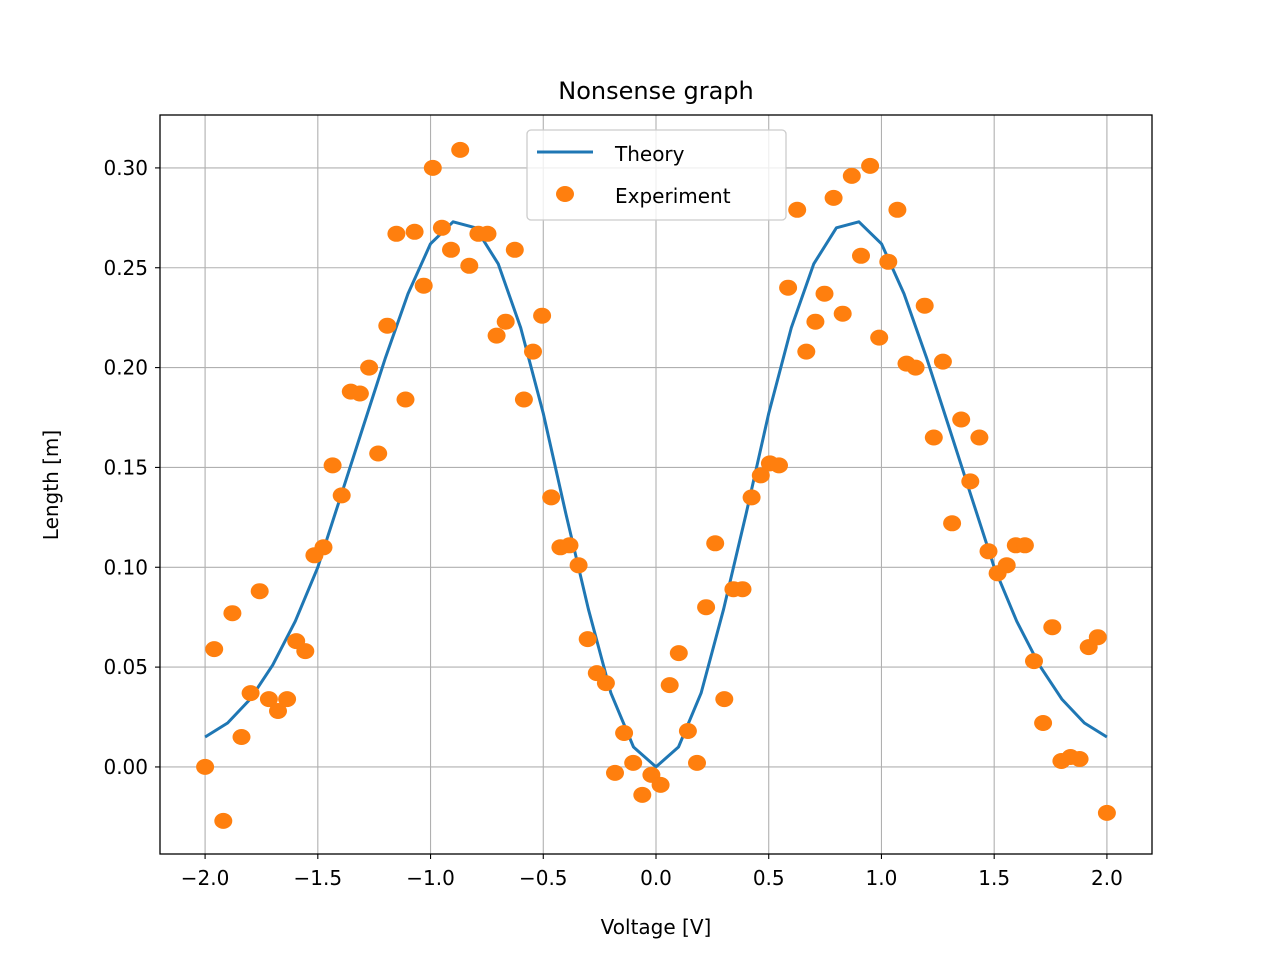 This screenshot has width=1280, height=960. What do you see at coordinates (656, 927) in the screenshot?
I see `x-axis-label: Voltage [V]` at bounding box center [656, 927].